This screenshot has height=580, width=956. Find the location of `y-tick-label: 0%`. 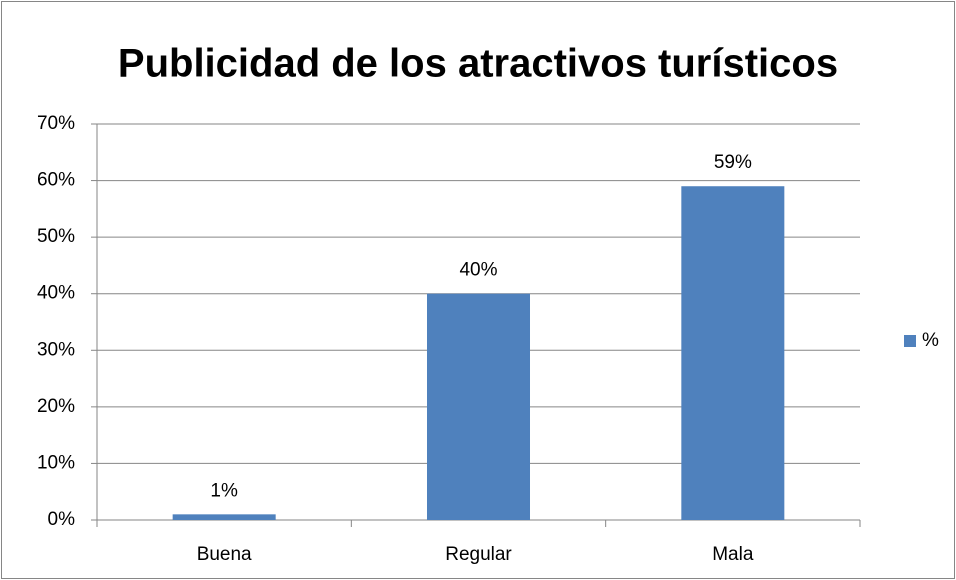

y-tick-label: 0% is located at coordinates (62, 519).